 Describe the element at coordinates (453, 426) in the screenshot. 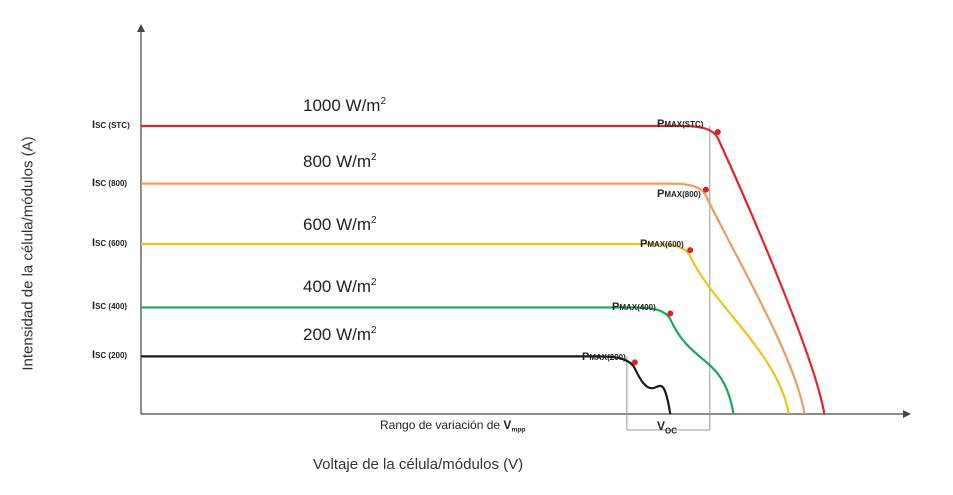

I see `vmpp-range-label: Rango de variación de Vmpp` at that location.